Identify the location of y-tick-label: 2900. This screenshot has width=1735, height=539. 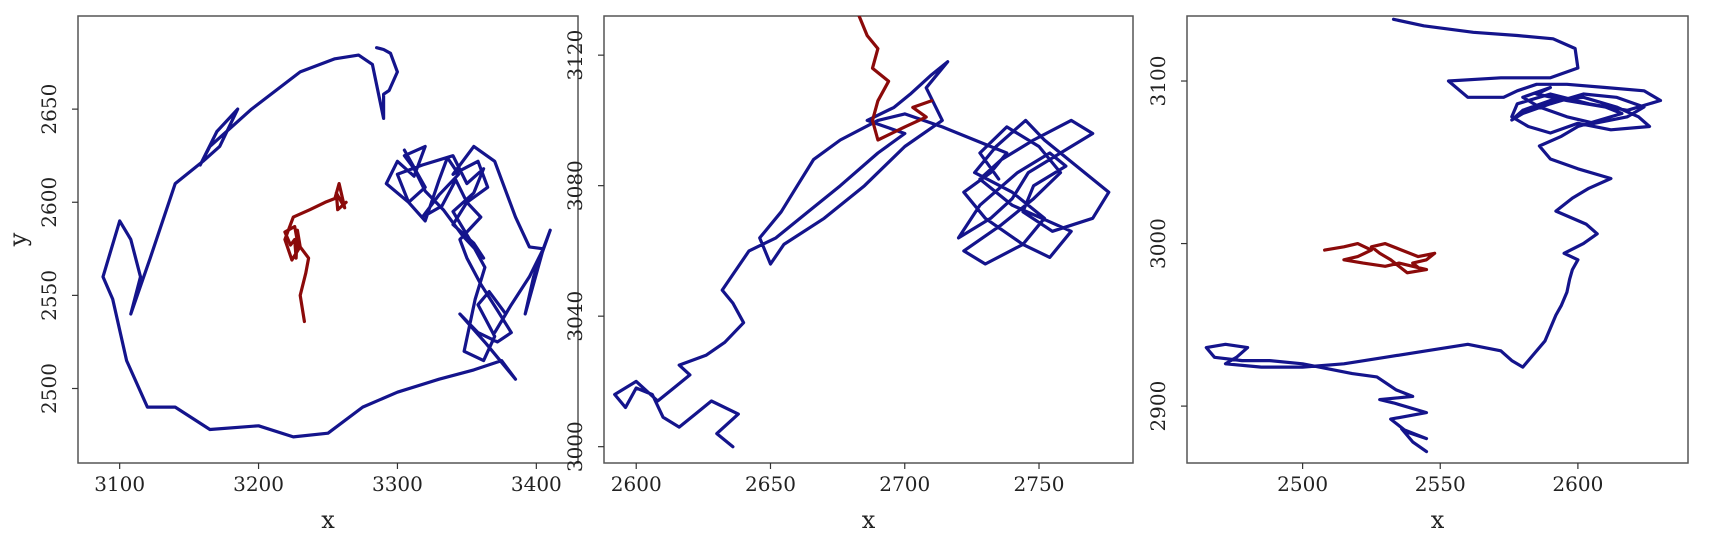
(1158, 406).